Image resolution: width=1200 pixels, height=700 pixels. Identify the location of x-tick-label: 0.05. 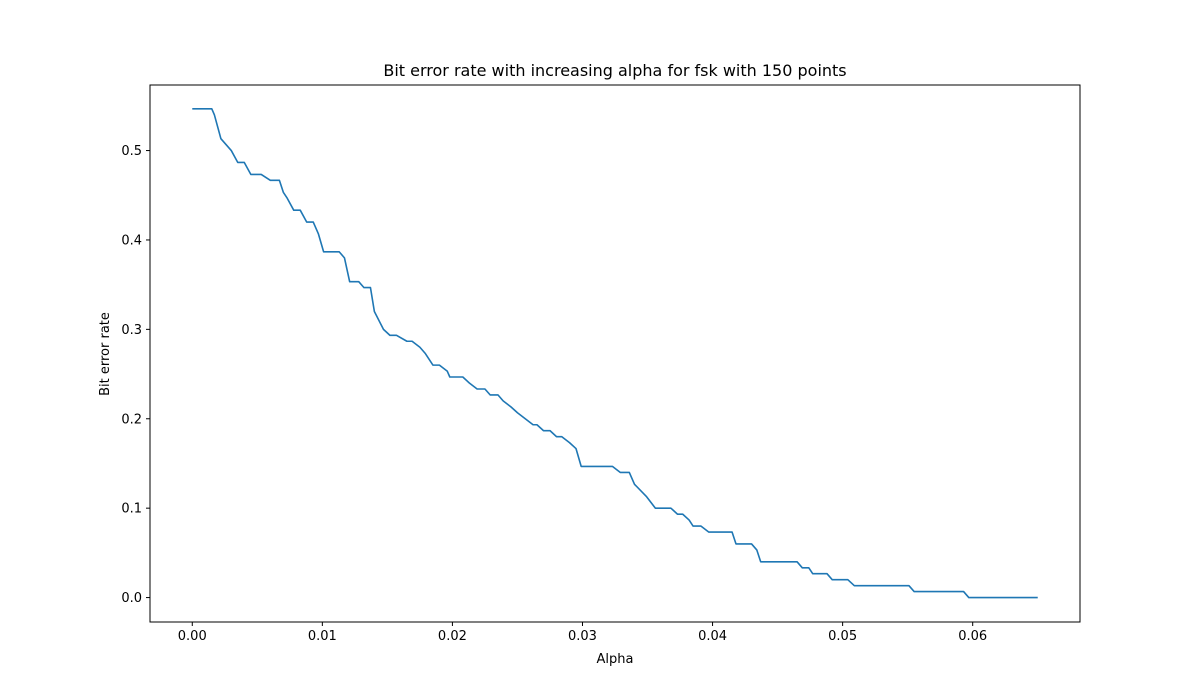
(842, 636).